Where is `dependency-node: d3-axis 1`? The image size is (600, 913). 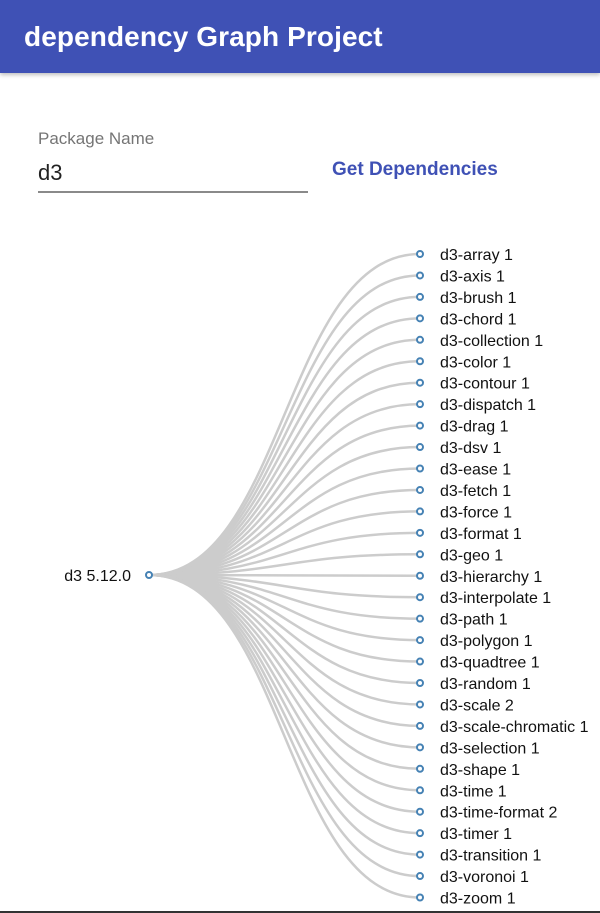
dependency-node: d3-axis 1 is located at coordinates (460, 276).